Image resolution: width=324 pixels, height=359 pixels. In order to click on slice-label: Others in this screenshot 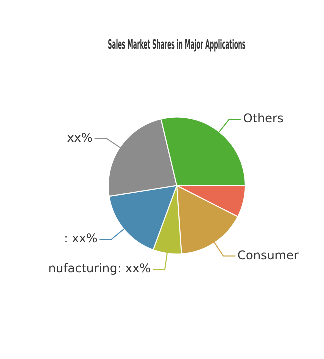, I will do `click(263, 119)`.